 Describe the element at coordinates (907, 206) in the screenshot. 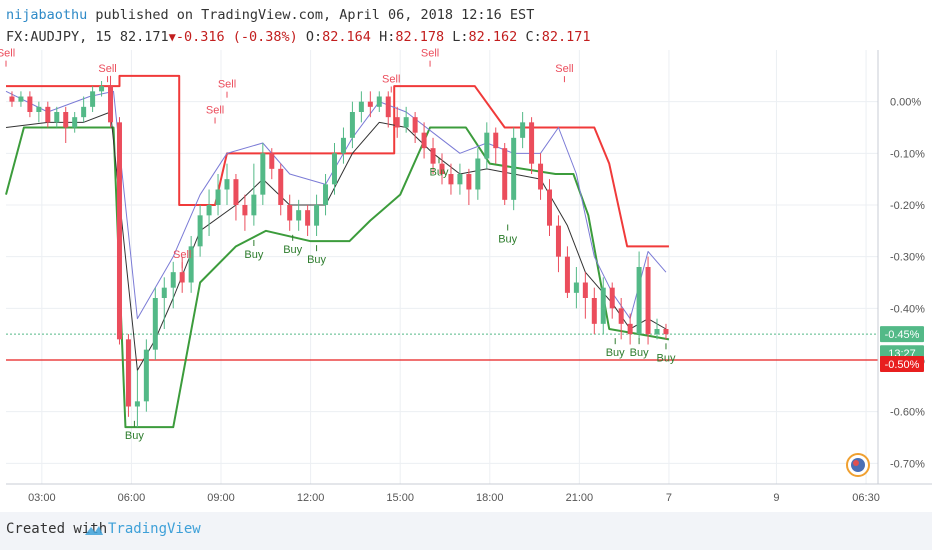

I see `y-tick-label: -0.20%` at that location.